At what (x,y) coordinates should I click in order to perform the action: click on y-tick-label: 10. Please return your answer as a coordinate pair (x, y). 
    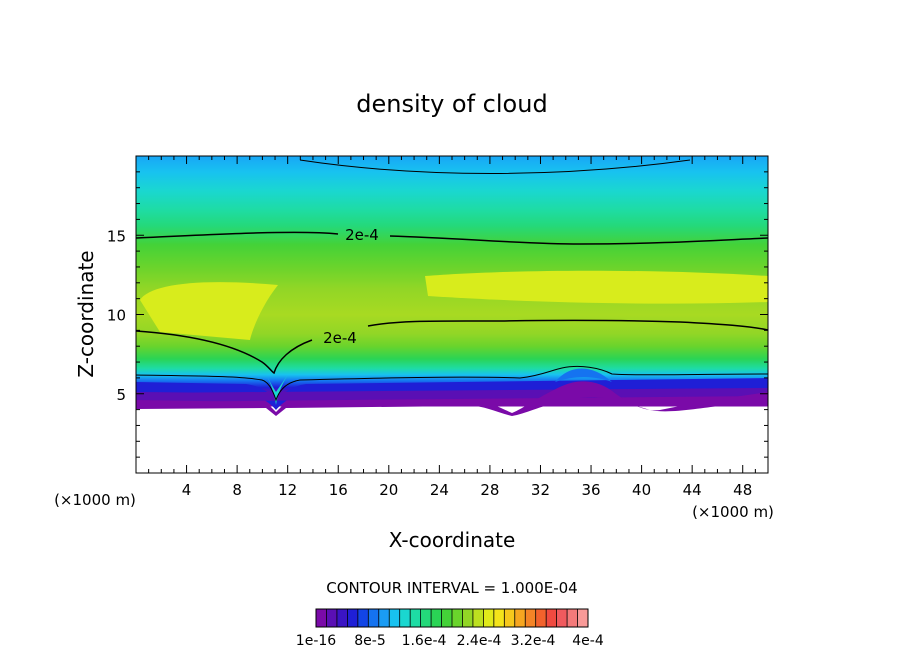
    Looking at the image, I should click on (116, 316).